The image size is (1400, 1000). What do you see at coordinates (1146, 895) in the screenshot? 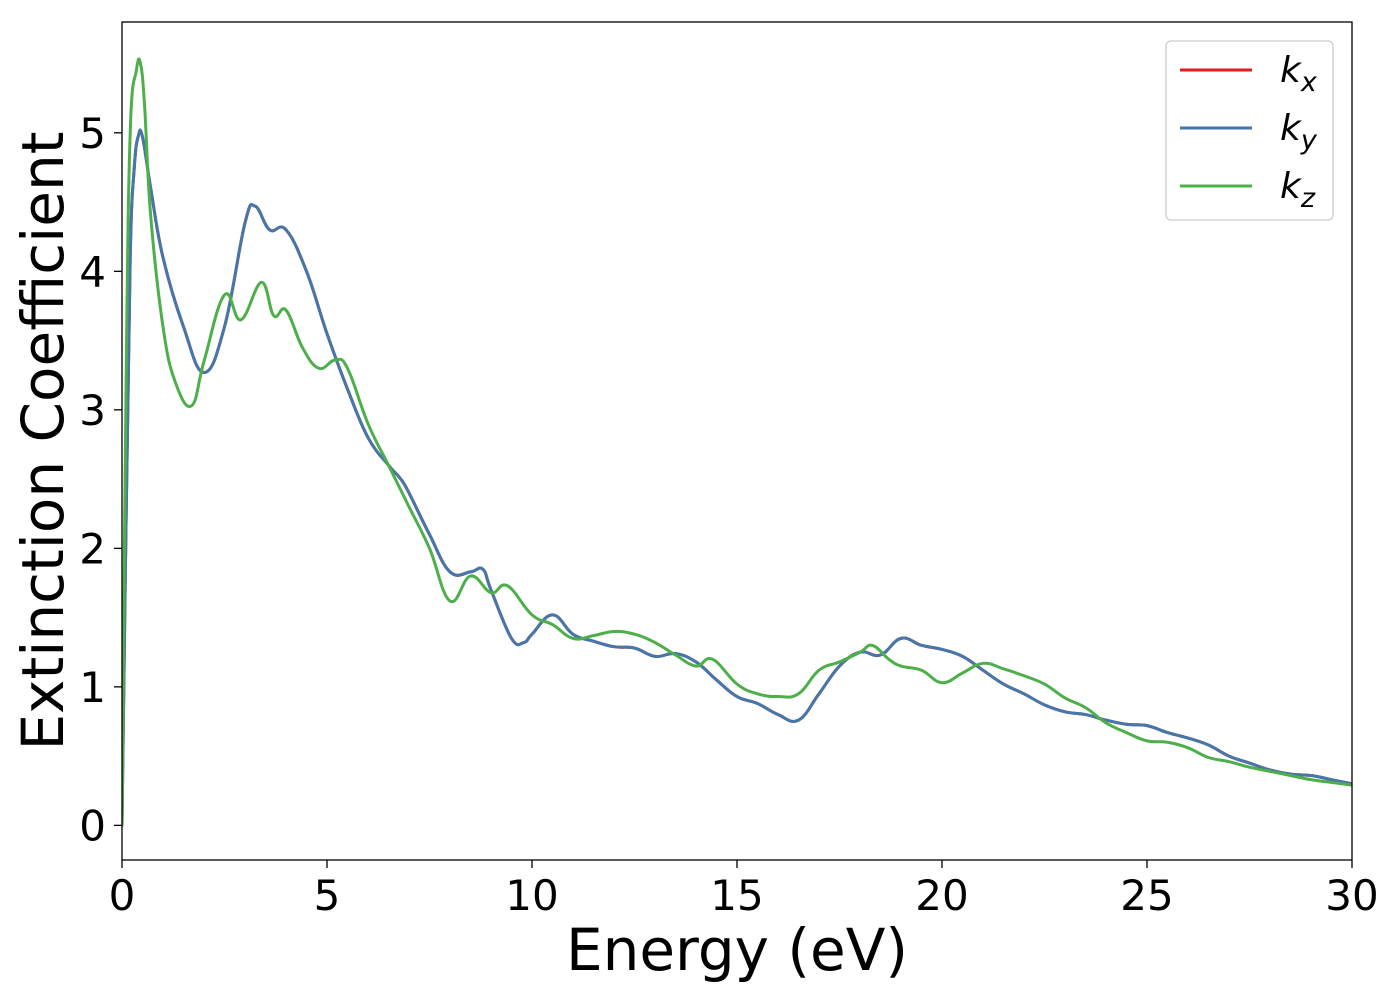
I see `x-tick-label: 25` at bounding box center [1146, 895].